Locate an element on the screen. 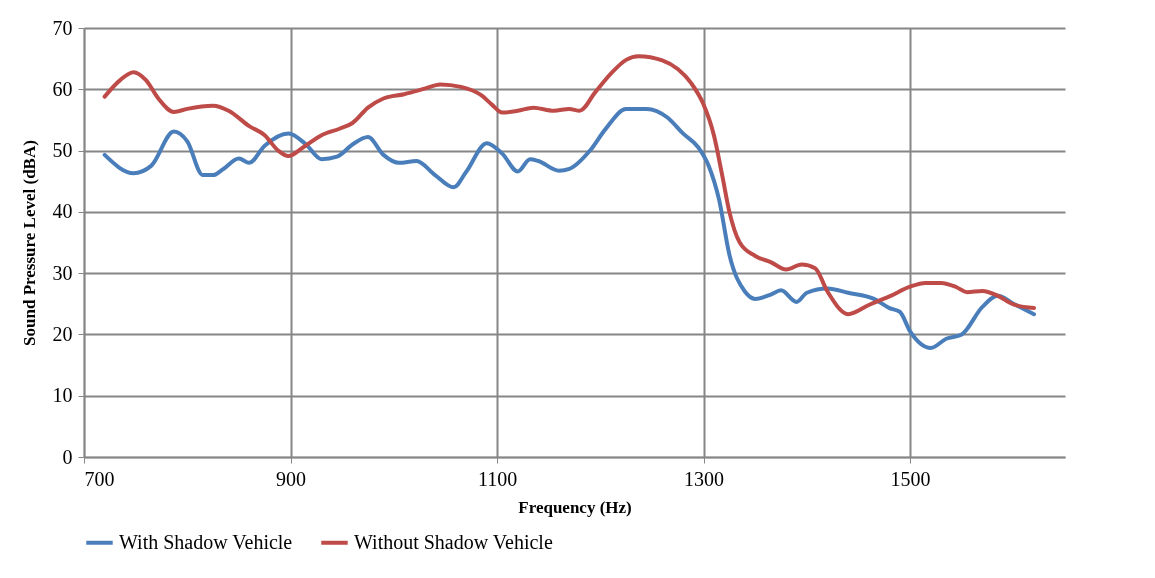 This screenshot has height=578, width=1155. y-tick-label: 40 is located at coordinates (62, 211).